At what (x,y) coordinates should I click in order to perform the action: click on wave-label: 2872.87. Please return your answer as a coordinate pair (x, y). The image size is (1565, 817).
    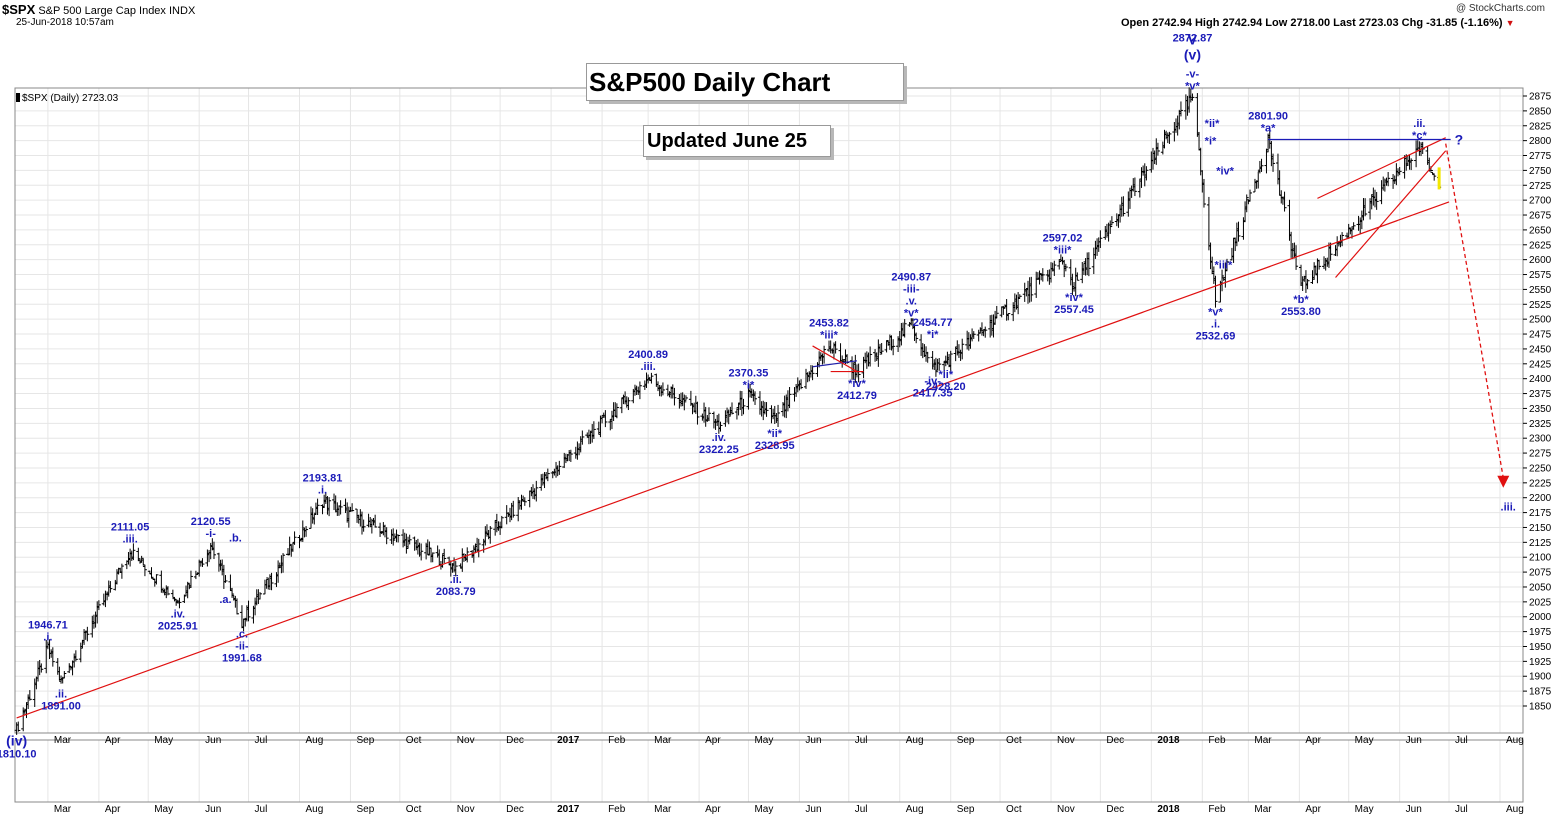
    Looking at the image, I should click on (1193, 38).